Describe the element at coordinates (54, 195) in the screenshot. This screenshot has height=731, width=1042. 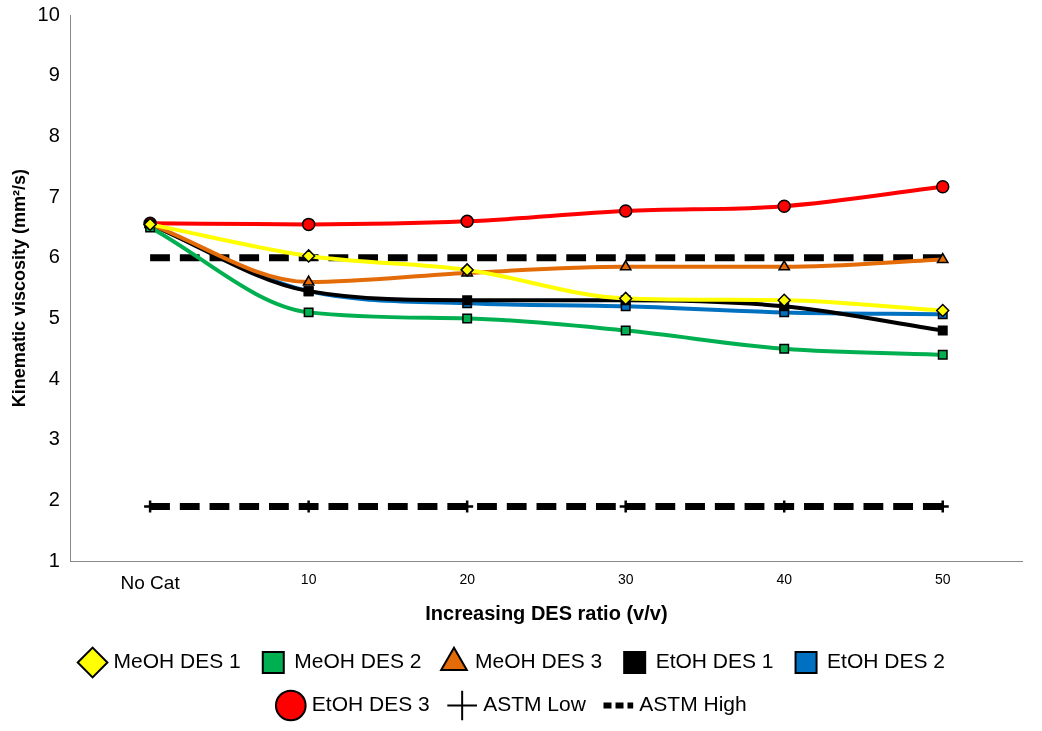
I see `y-tick-label: 7` at that location.